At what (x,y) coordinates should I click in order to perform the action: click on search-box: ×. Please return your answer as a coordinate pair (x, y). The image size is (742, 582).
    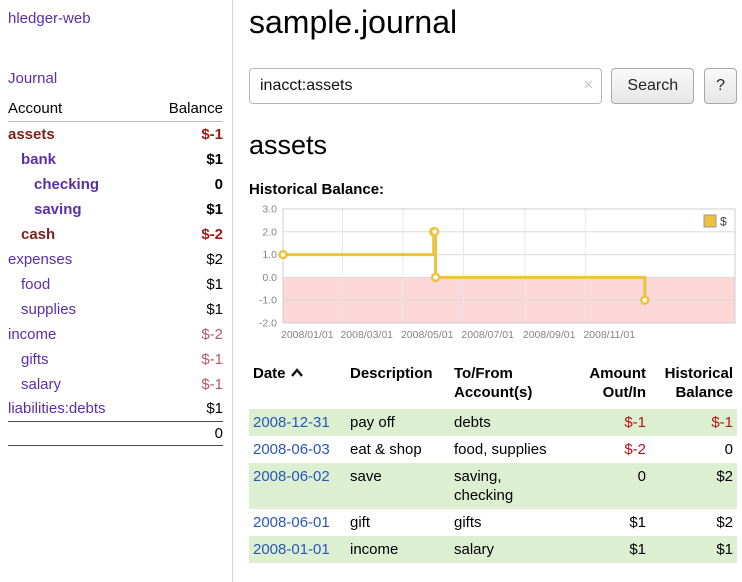
    Looking at the image, I should click on (426, 86).